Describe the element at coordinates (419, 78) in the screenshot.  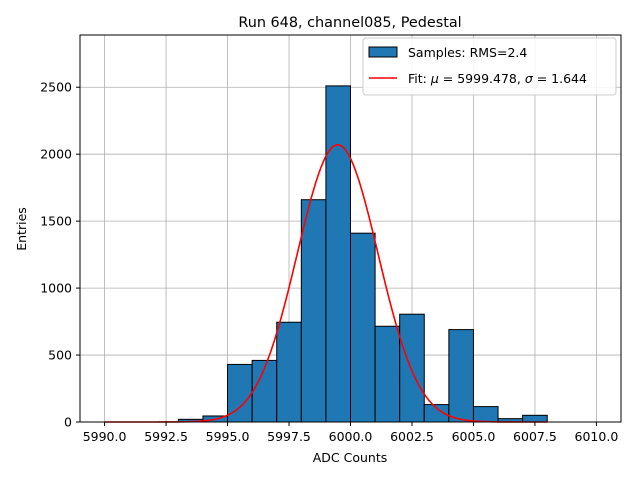
I see `legend-fit-prefix: Fit:` at that location.